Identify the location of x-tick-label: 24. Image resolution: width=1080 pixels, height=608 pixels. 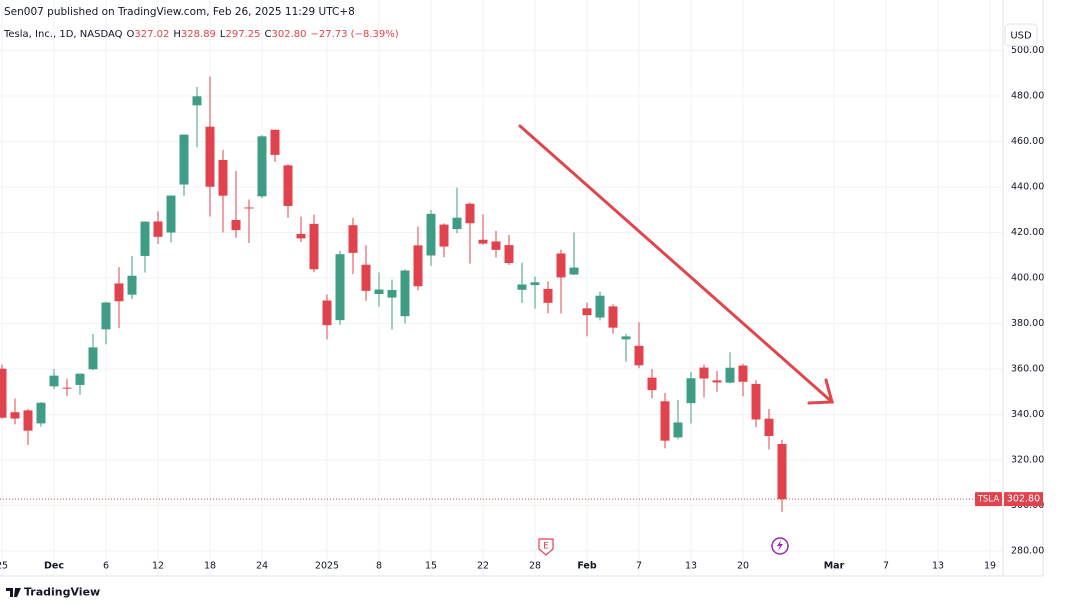
(262, 566).